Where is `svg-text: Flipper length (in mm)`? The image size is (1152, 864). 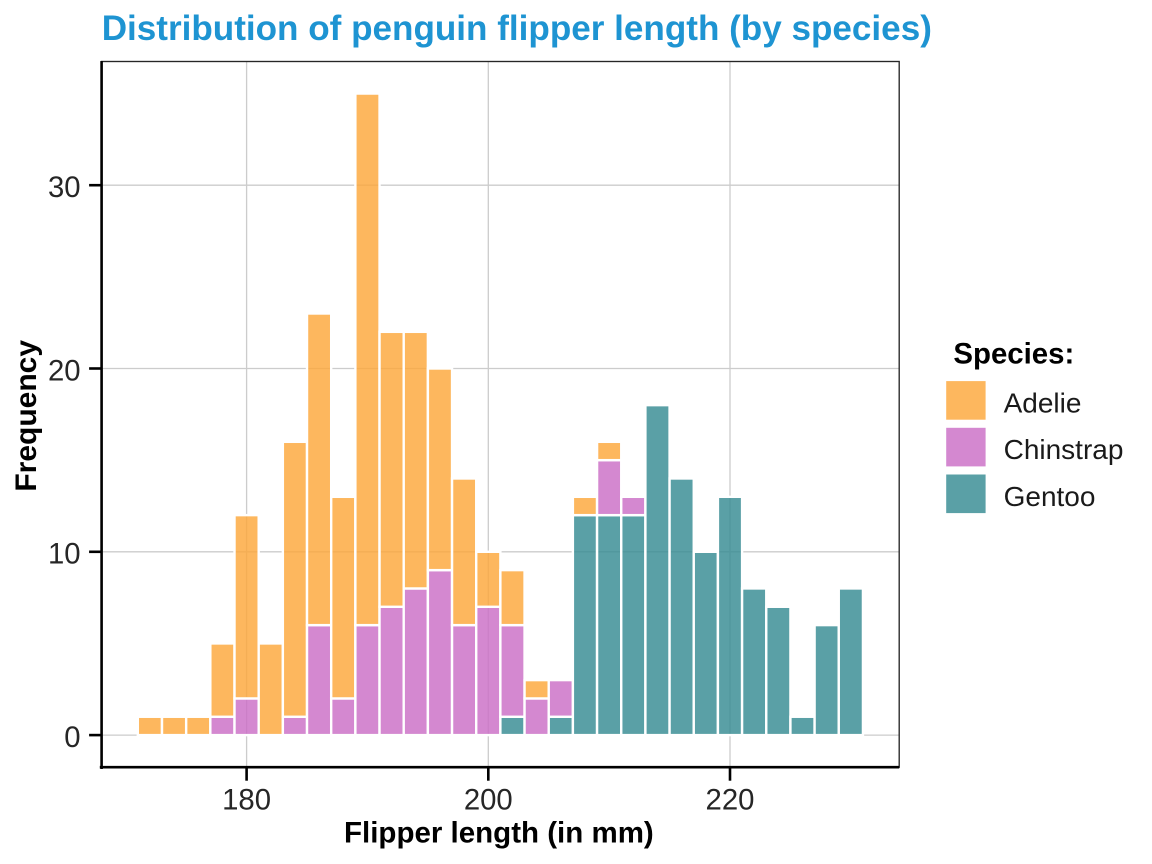 svg-text: Flipper length (in mm) is located at coordinates (499, 833).